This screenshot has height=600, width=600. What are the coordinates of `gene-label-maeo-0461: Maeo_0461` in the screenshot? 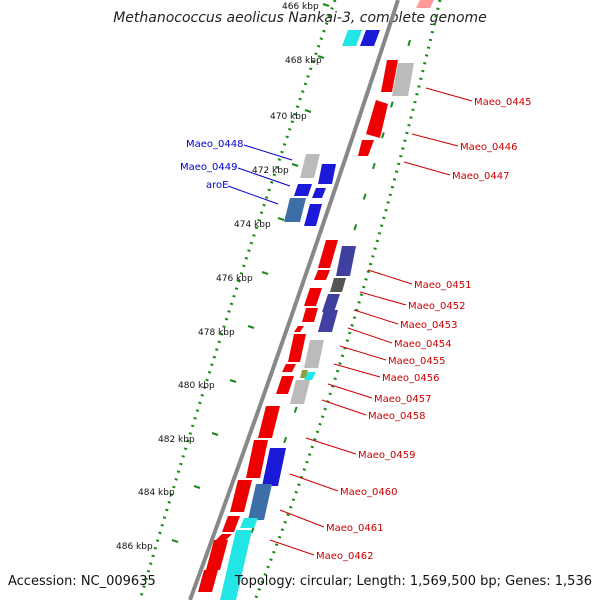 It's located at (354, 528).